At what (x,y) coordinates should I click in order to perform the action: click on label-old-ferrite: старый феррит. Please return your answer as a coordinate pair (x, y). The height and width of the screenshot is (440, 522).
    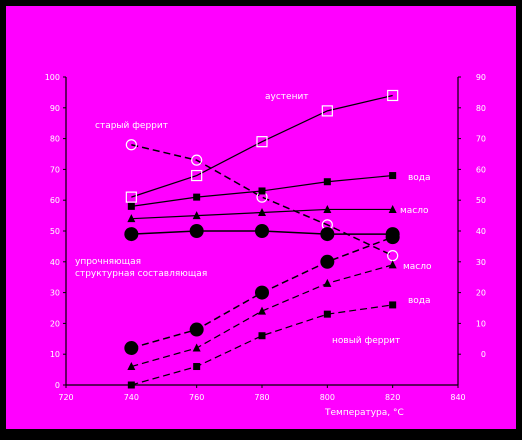
    Looking at the image, I should click on (131, 126).